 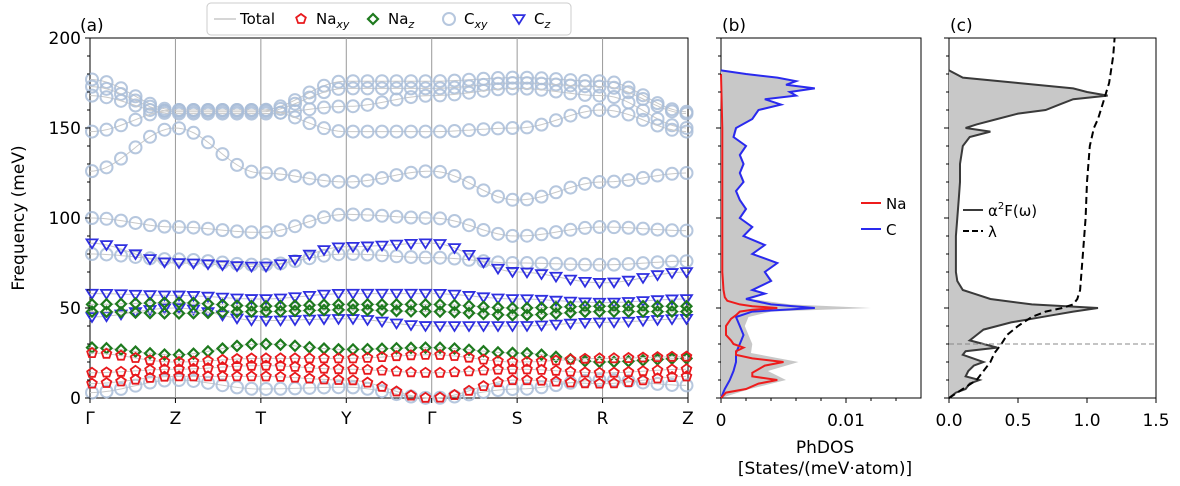 I want to click on x-tick-label: 0.01, so click(x=846, y=421).